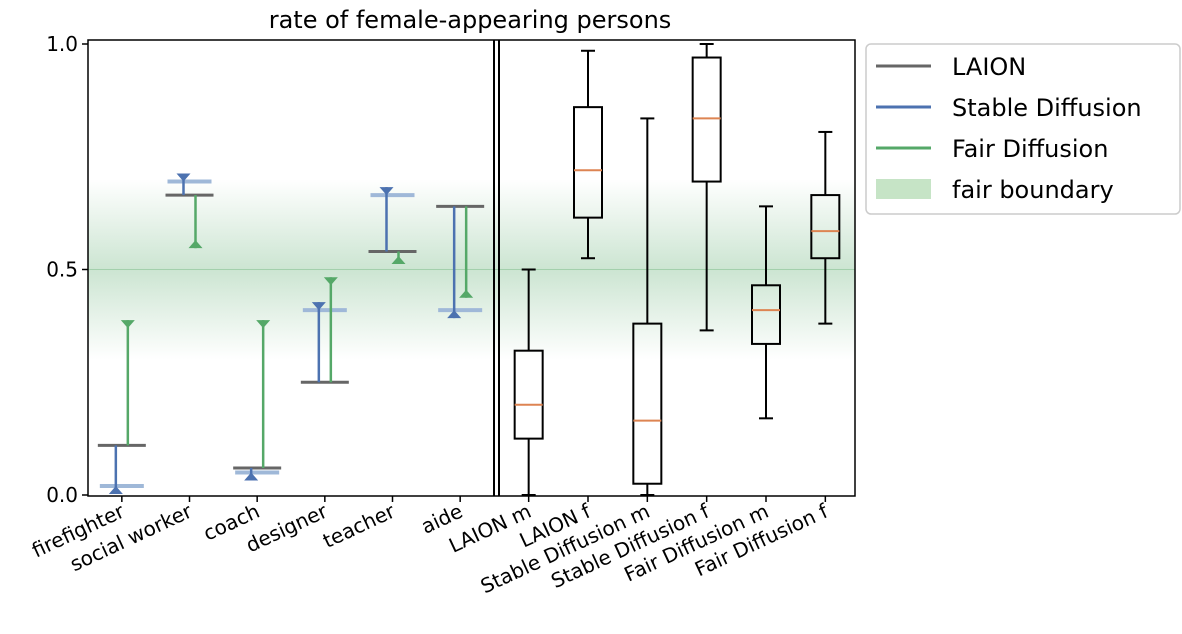 The image size is (1182, 634). I want to click on legend-label: Stable Diffusion, so click(1047, 108).